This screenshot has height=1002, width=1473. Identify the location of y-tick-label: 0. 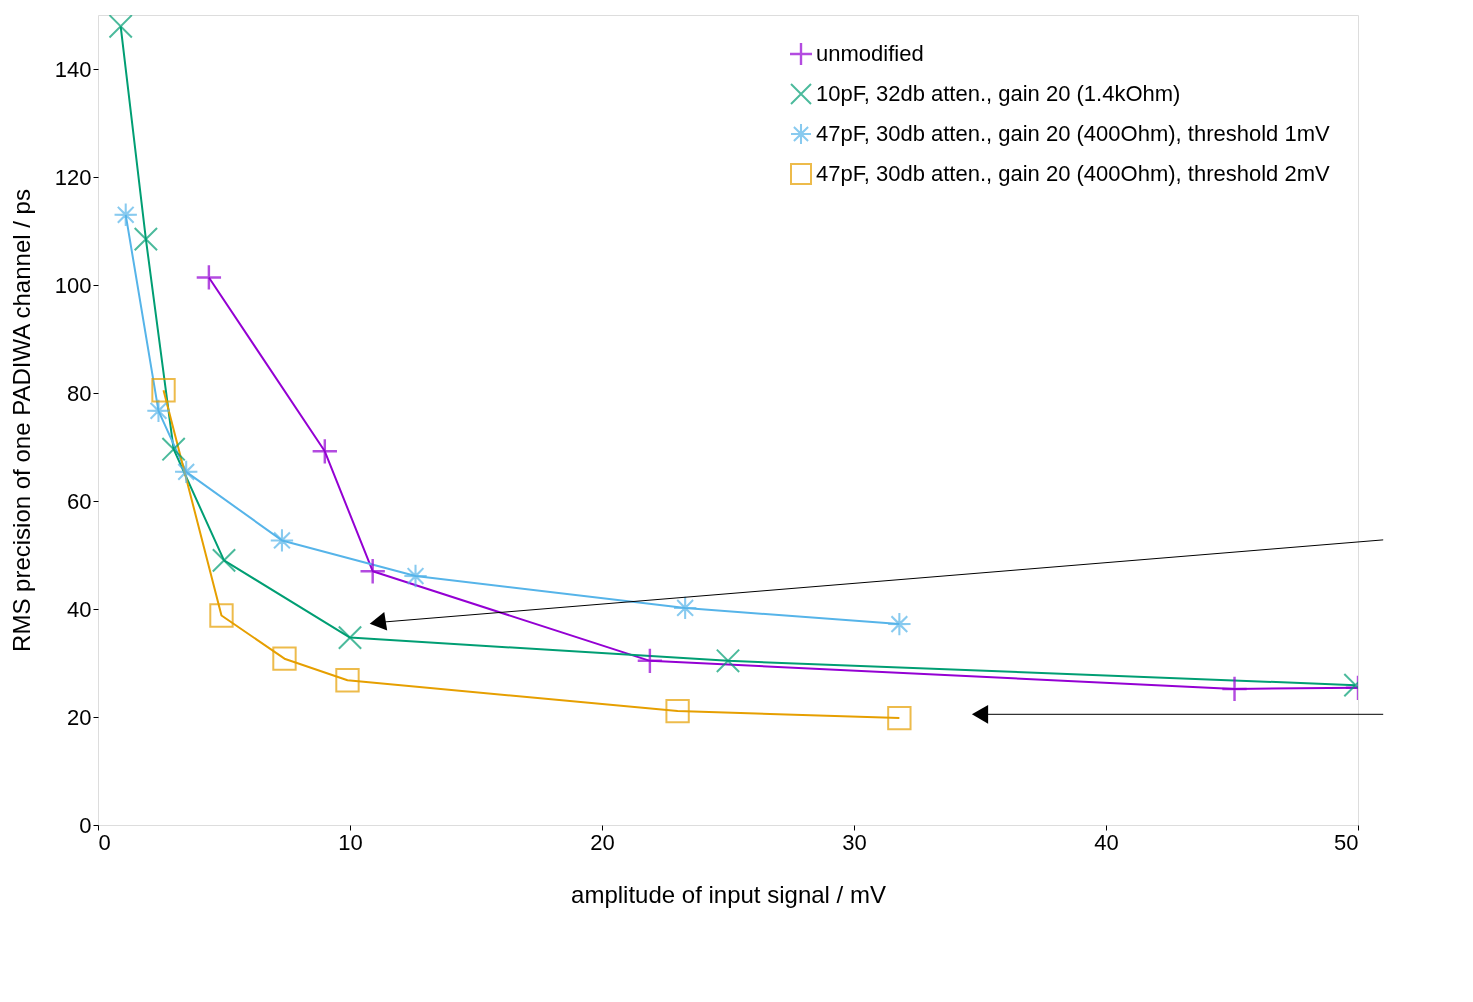
(85, 825).